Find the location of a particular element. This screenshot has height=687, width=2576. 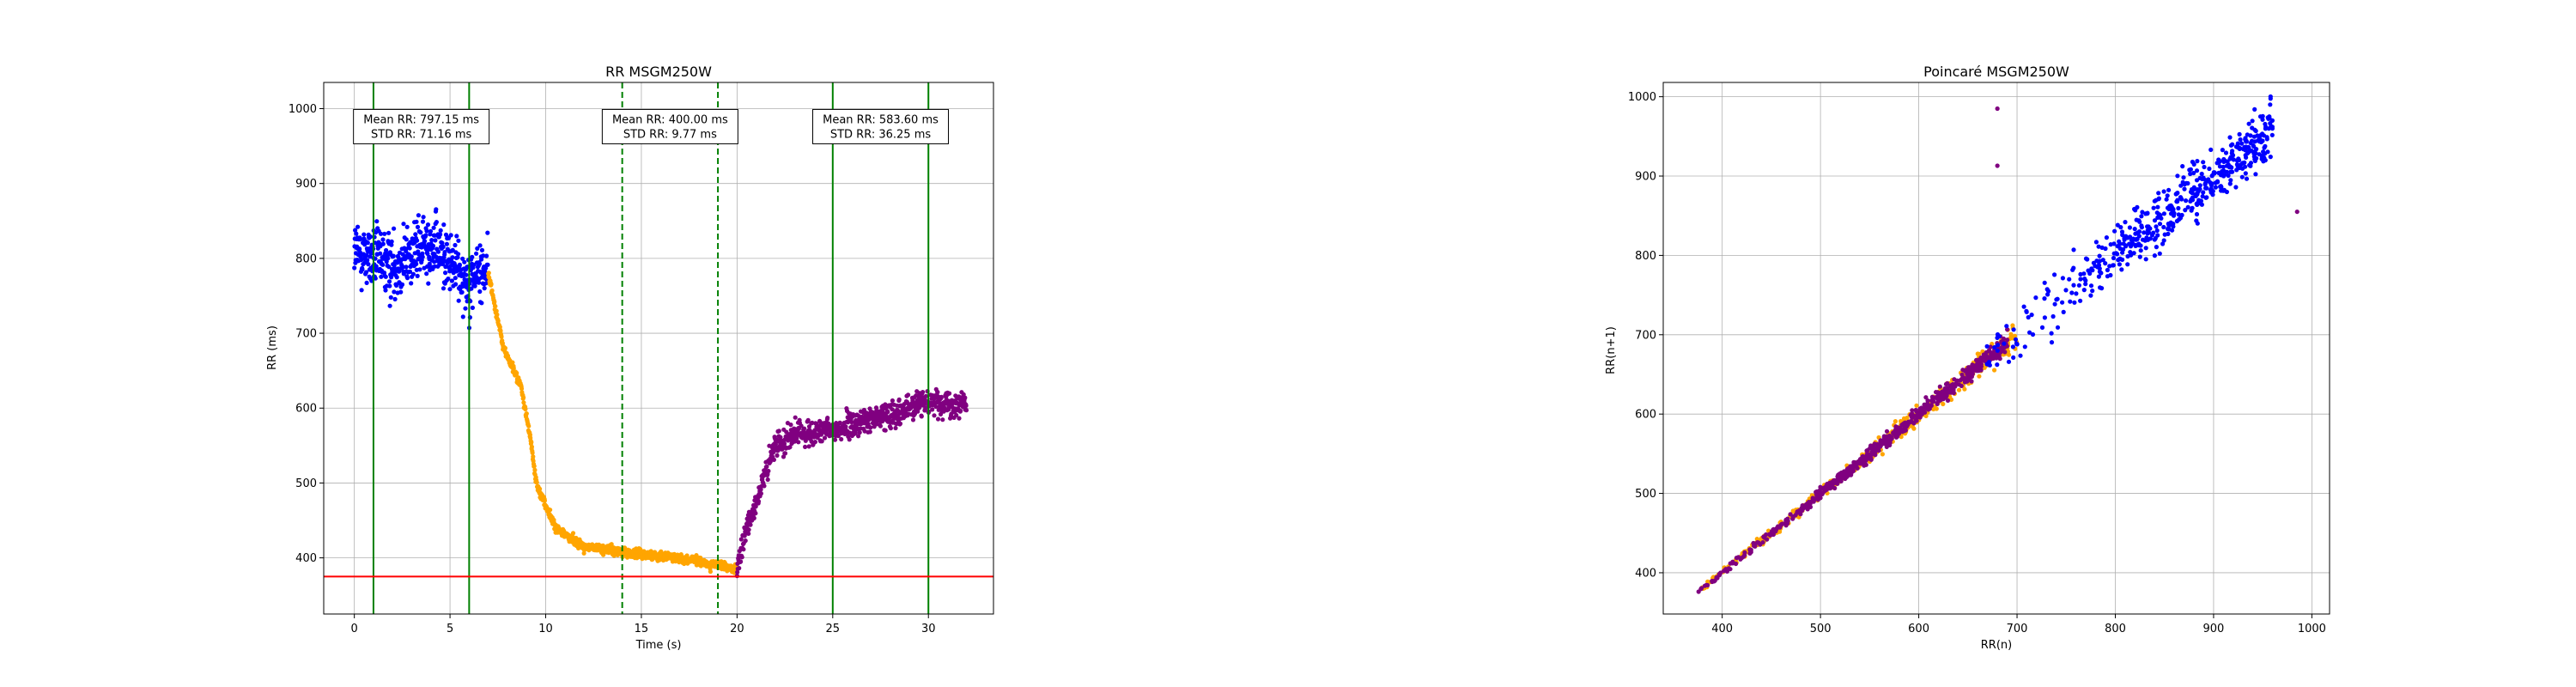

poincare-ytick-label: 500 is located at coordinates (1645, 494).